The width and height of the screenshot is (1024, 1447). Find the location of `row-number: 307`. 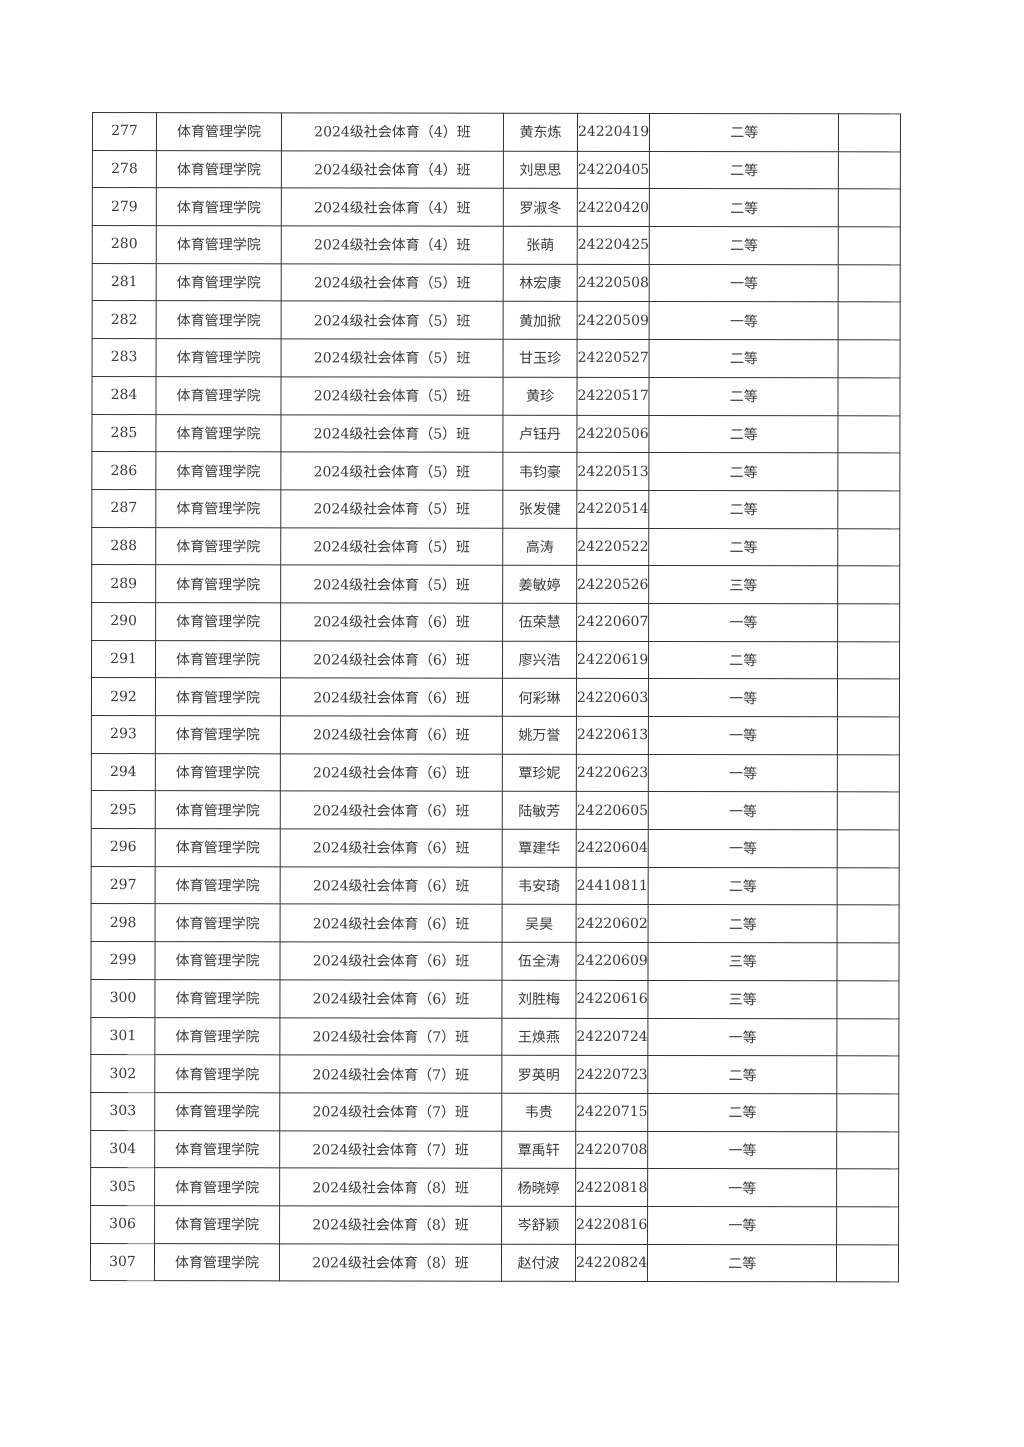

row-number: 307 is located at coordinates (122, 1262).